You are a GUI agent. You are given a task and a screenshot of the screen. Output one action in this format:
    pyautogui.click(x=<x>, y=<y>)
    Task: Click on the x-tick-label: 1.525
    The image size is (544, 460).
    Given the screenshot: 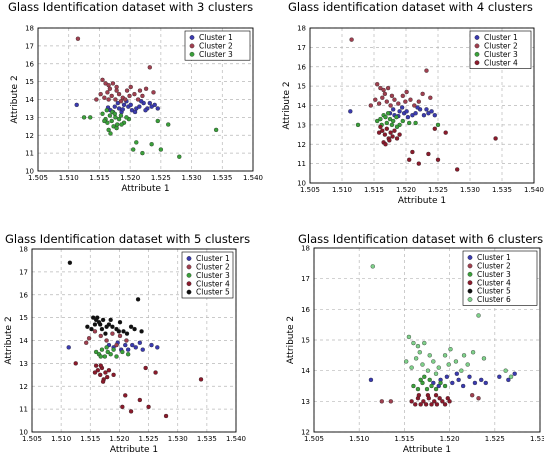 What is the action you would take?
    pyautogui.click(x=495, y=439)
    